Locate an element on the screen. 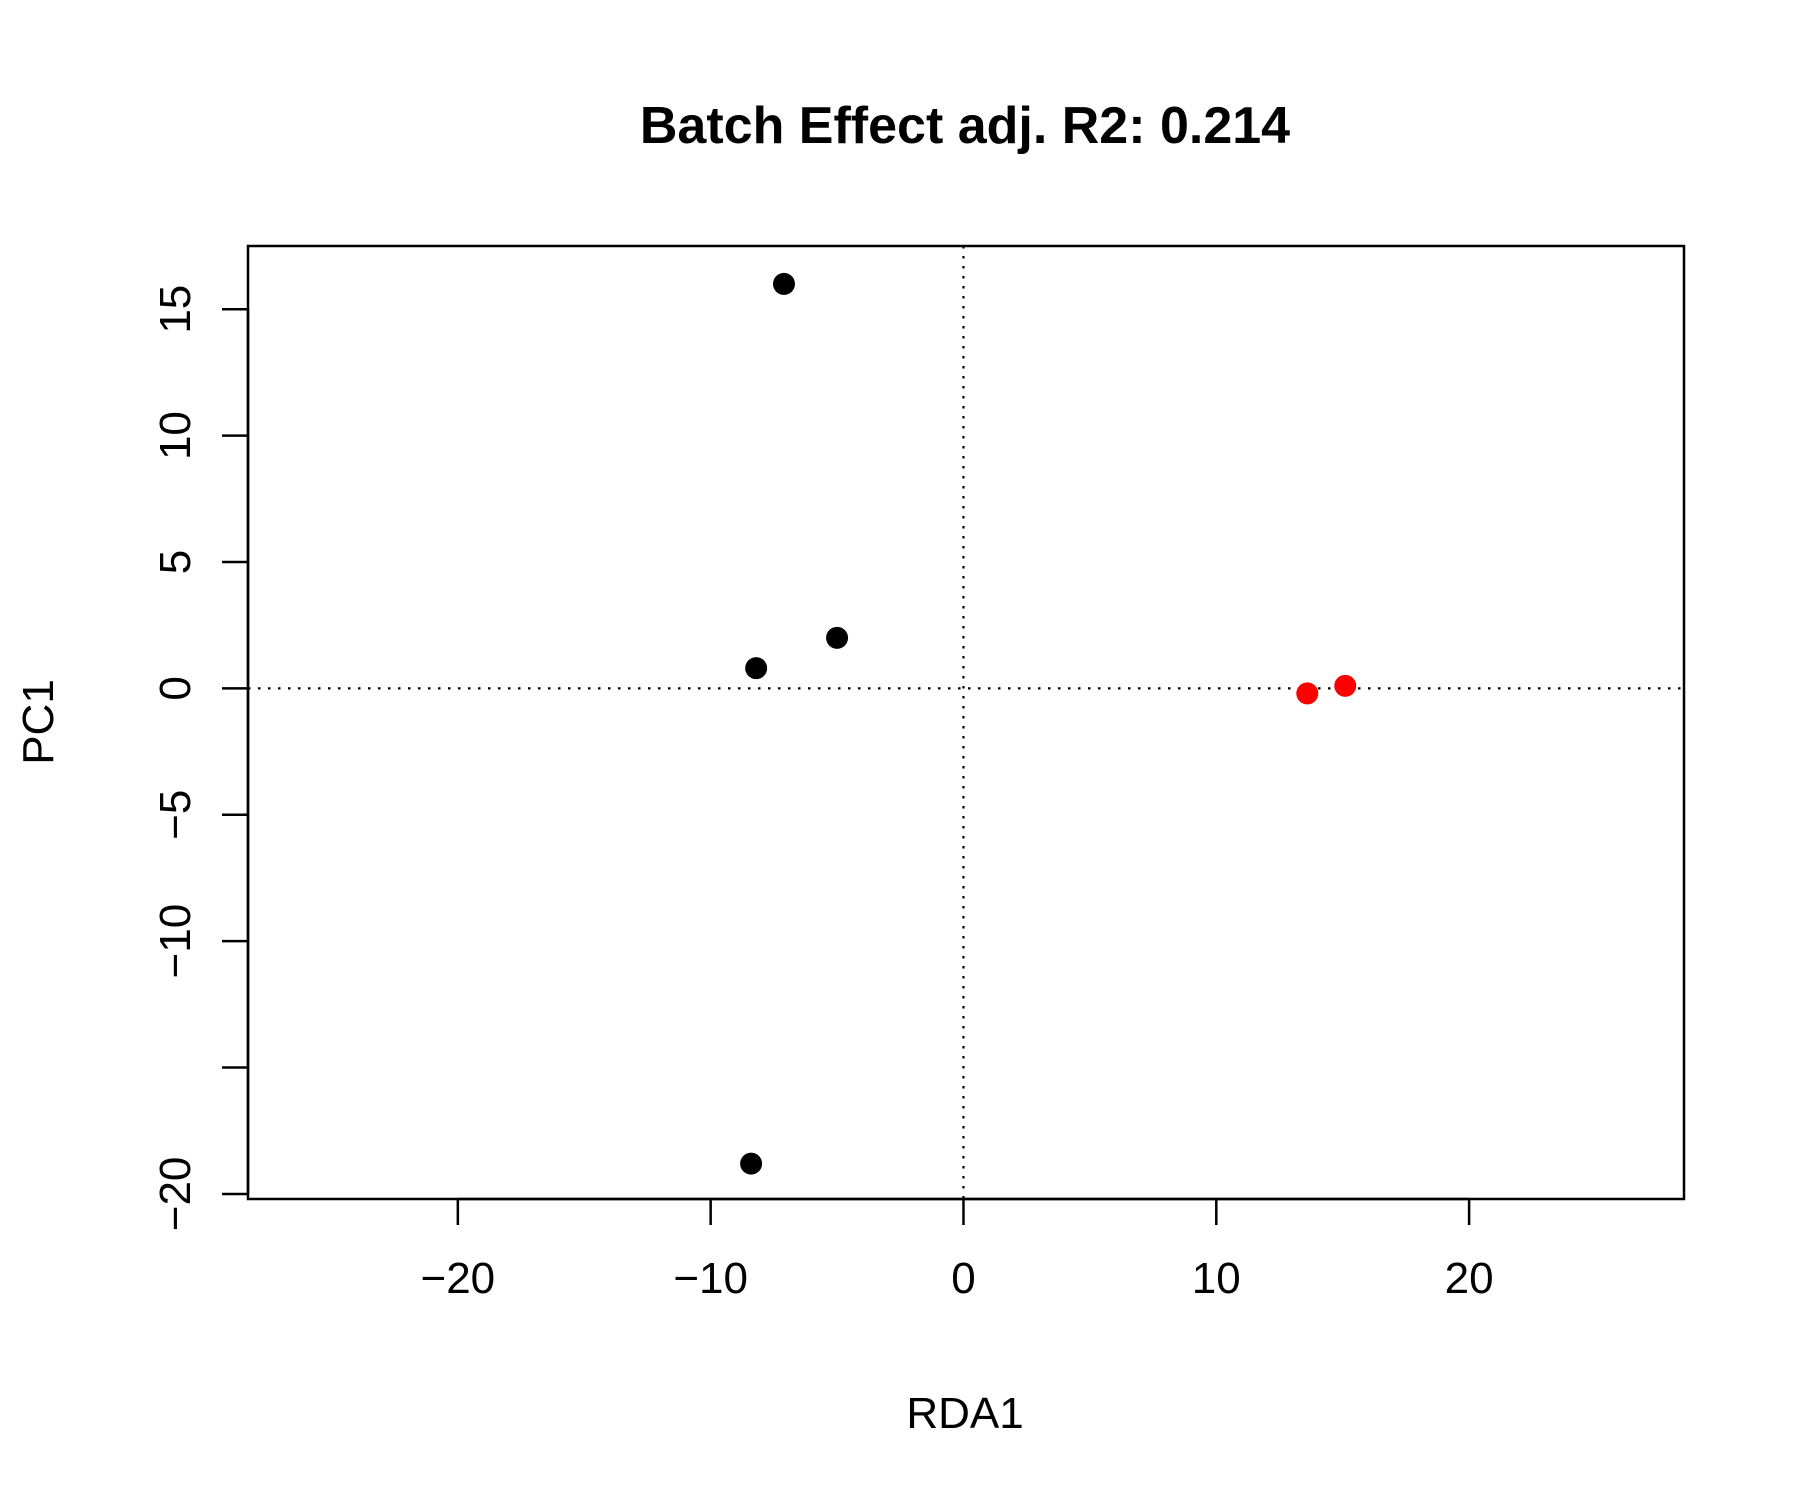 The height and width of the screenshot is (1500, 1800). chart-title: Batch Effect adj. R2: 0.214 is located at coordinates (965, 126).